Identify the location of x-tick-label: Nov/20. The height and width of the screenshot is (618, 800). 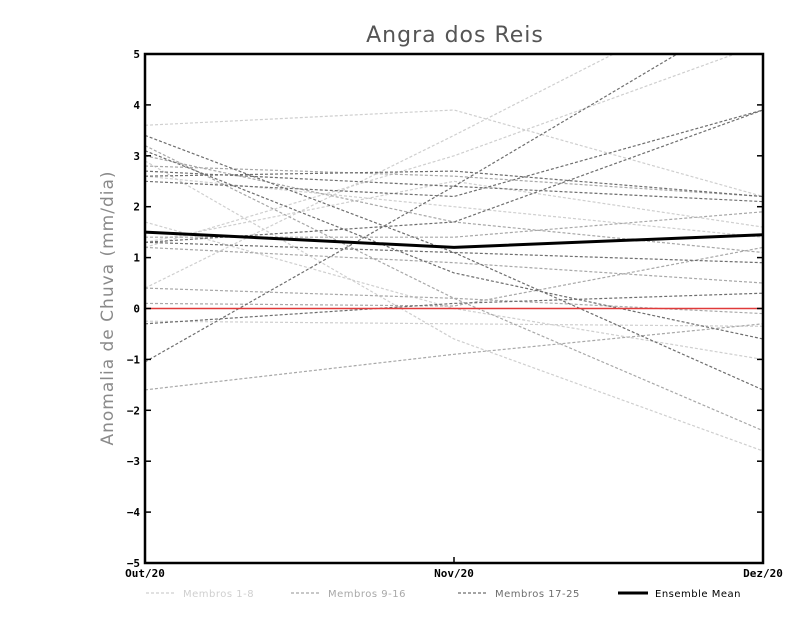
(454, 573).